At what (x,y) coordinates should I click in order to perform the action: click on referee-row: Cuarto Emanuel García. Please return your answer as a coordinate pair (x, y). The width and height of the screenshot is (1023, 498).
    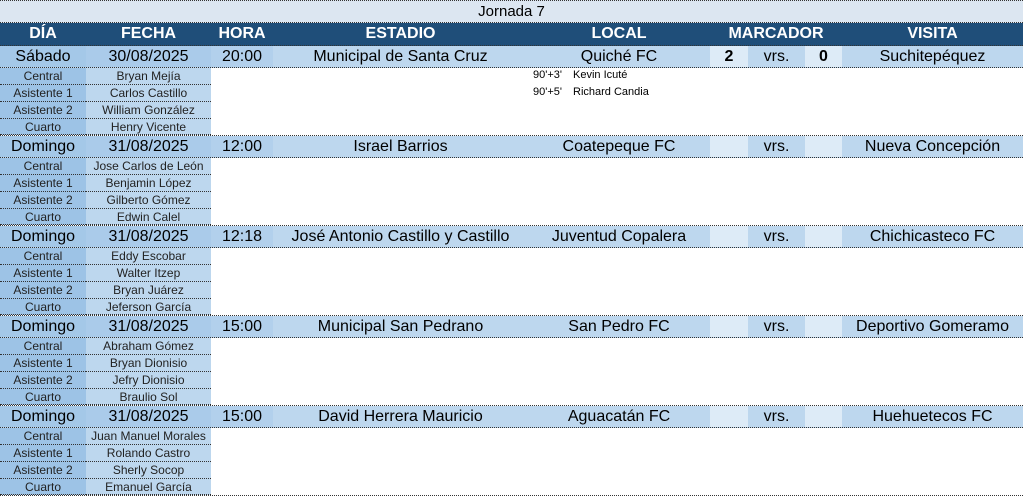
    Looking at the image, I should click on (511, 487).